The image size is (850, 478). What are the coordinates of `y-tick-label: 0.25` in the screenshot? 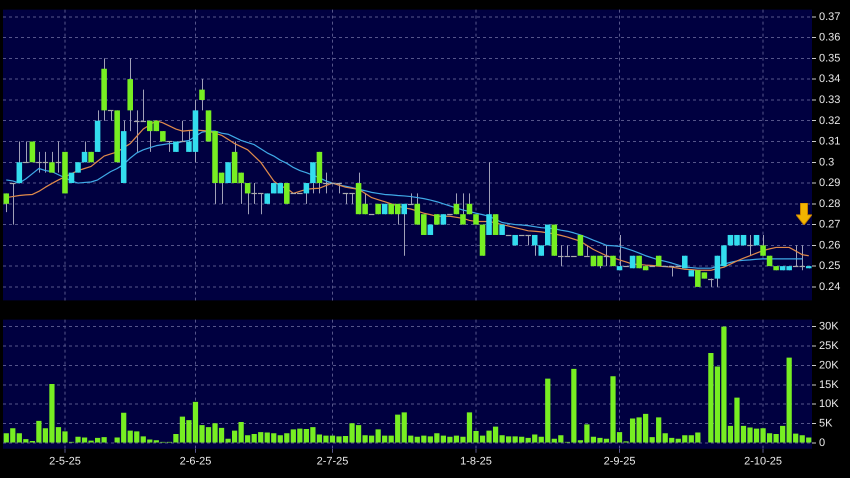 It's located at (829, 266).